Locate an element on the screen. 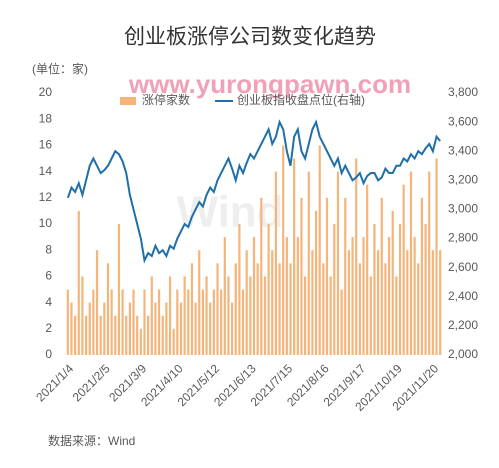  y2-tick-label: 3,400 is located at coordinates (463, 150).